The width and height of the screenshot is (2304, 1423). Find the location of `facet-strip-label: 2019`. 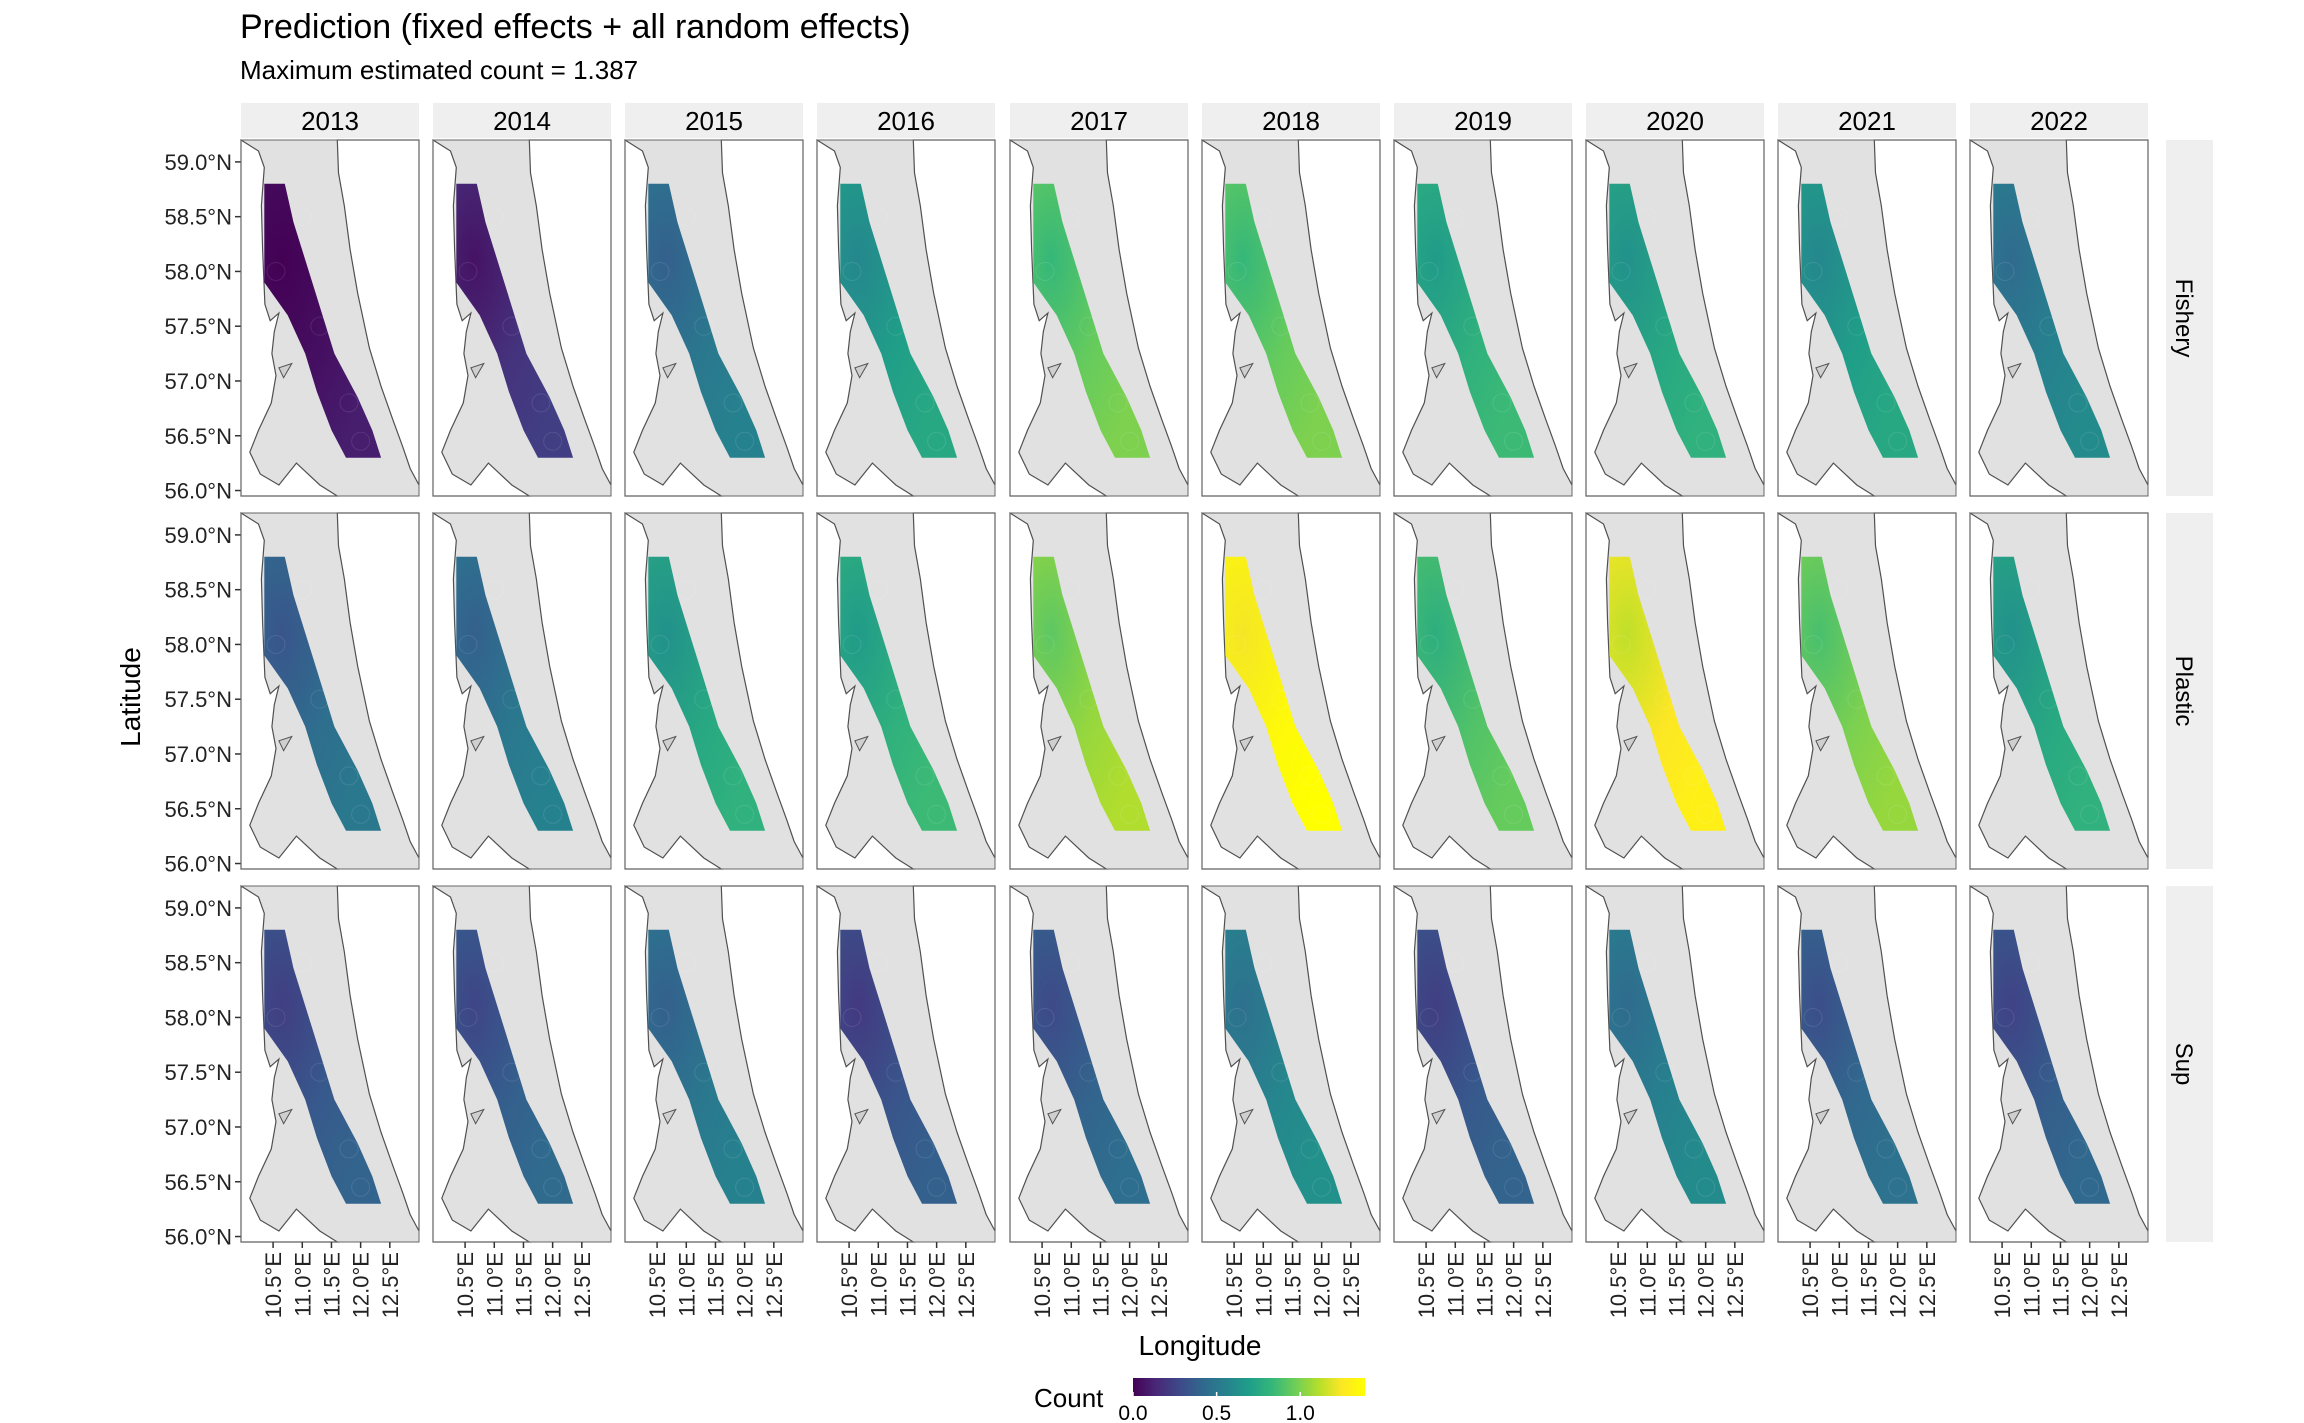

facet-strip-label: 2019 is located at coordinates (1483, 121).